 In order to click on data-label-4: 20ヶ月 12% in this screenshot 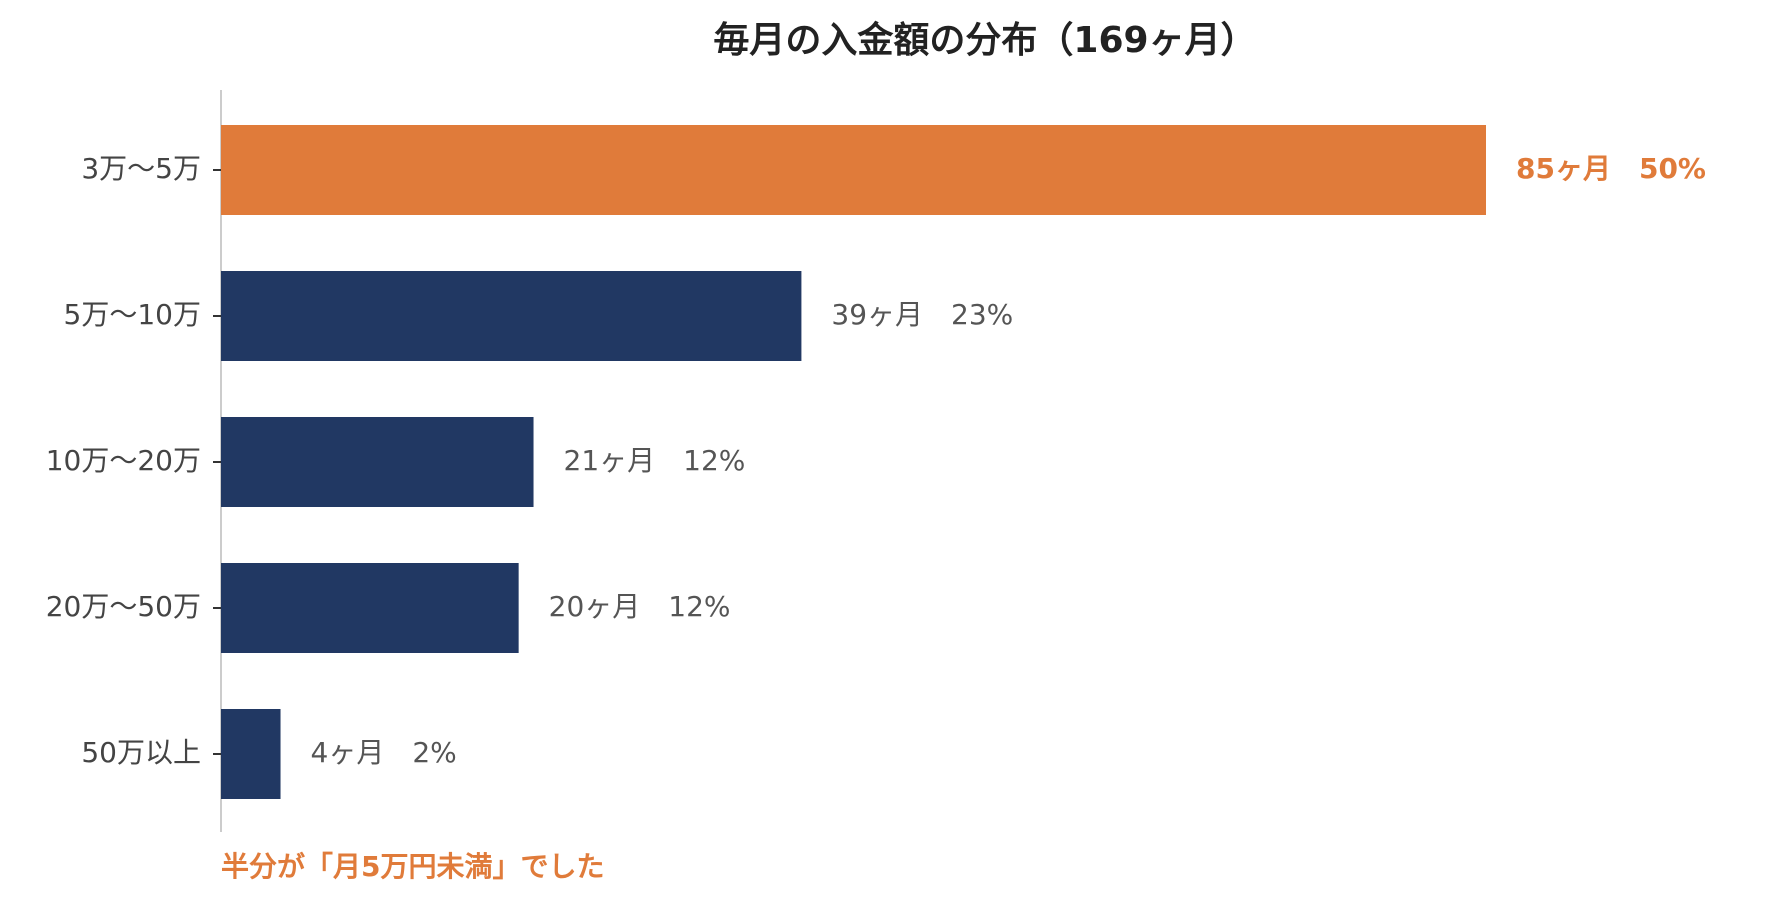, I will do `click(640, 606)`.